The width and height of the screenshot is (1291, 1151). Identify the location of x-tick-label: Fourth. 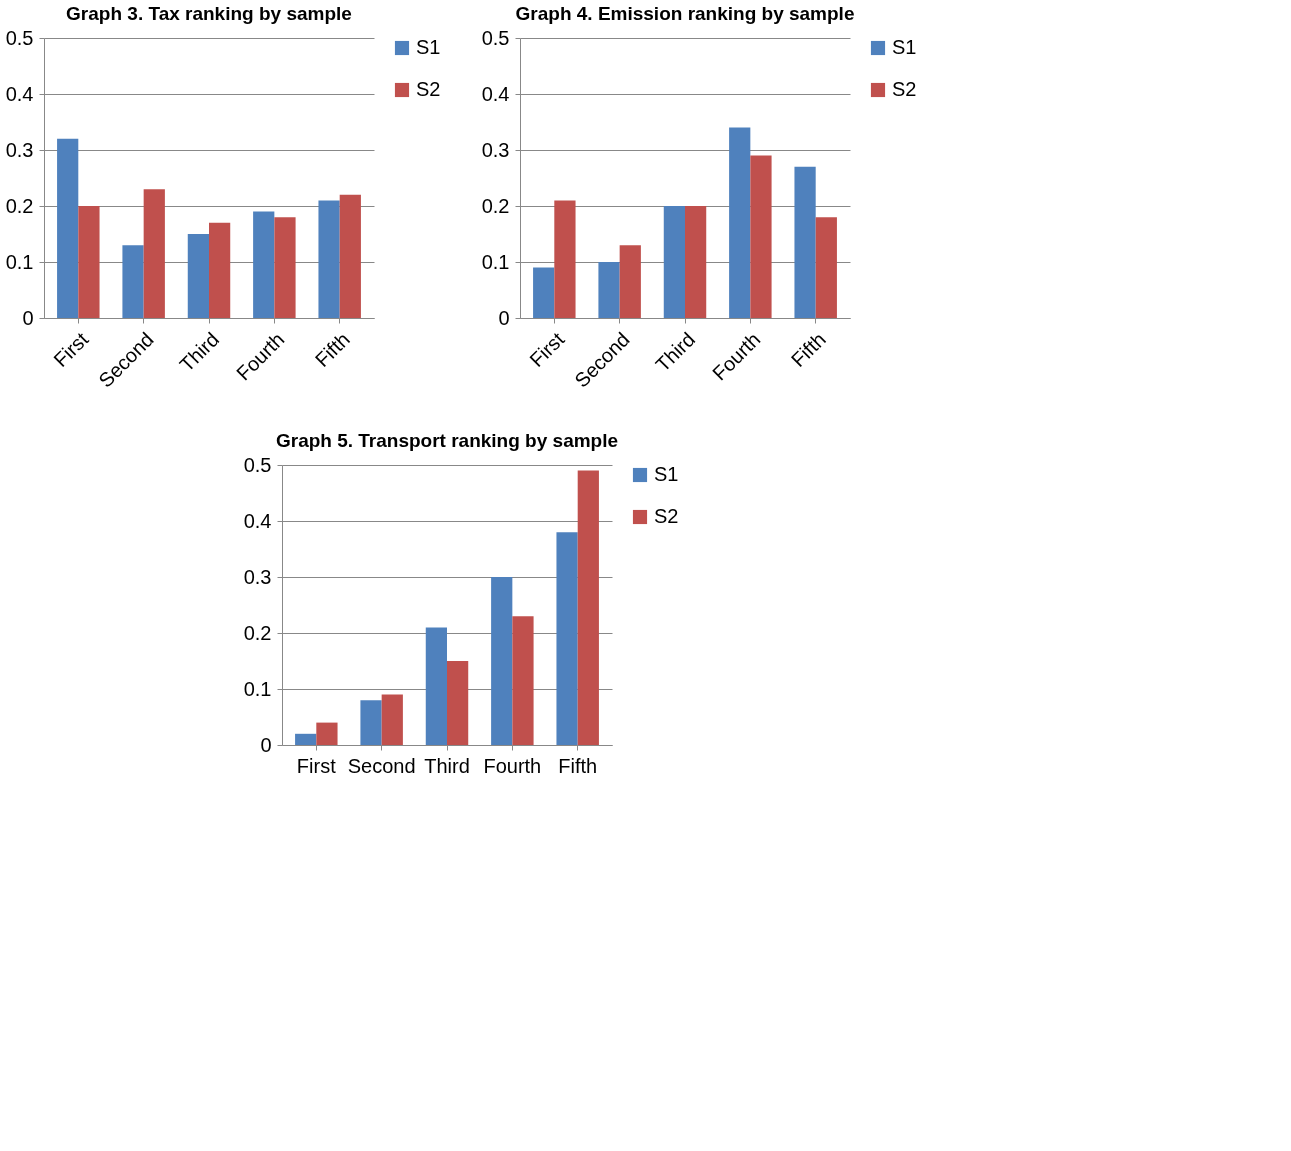
(512, 765).